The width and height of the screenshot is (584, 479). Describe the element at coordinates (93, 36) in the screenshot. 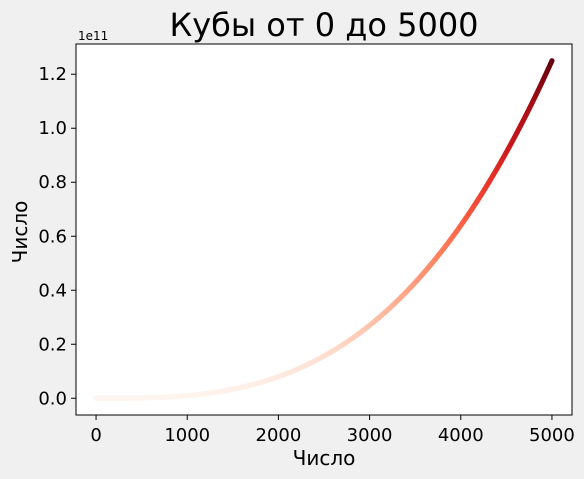

I see `y-axis-offset-label: 1e11` at that location.